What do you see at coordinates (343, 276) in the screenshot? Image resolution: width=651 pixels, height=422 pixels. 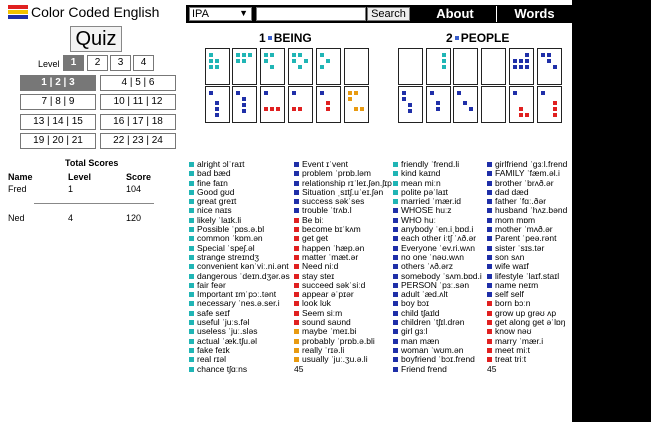 I see `word-item: stay steɪ` at bounding box center [343, 276].